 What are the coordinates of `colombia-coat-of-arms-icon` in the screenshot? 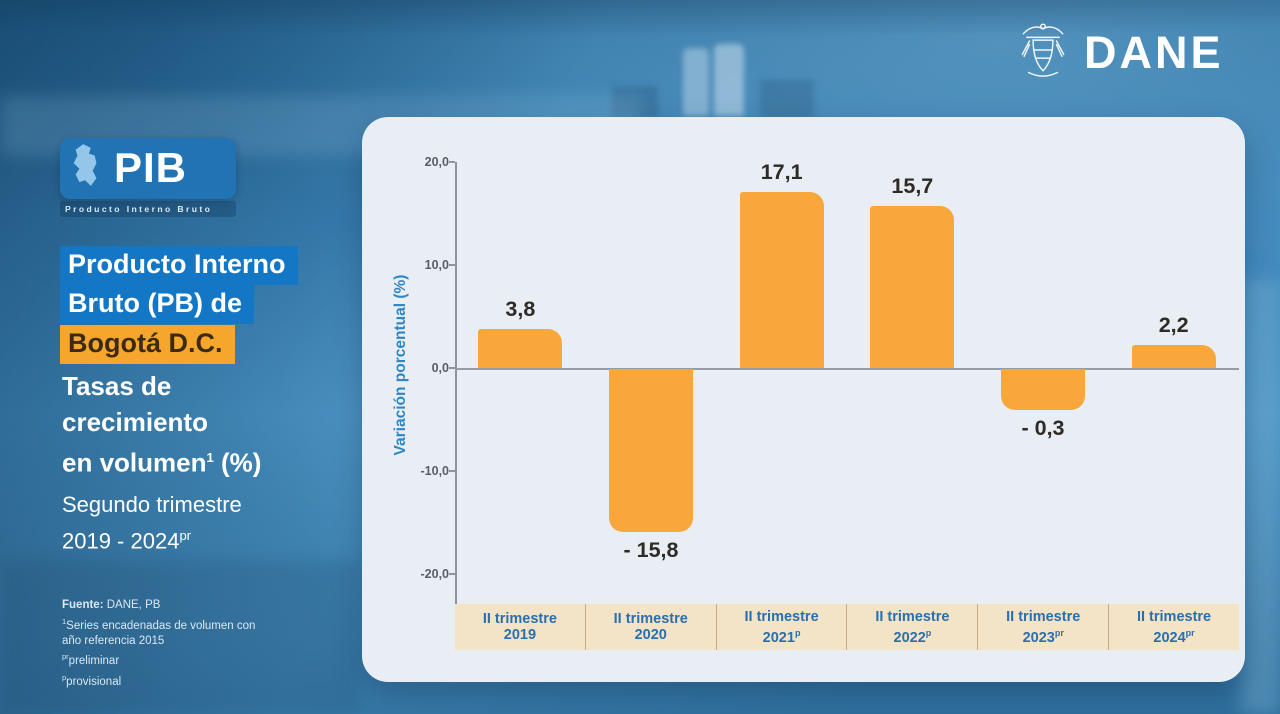 It's located at (1043, 52).